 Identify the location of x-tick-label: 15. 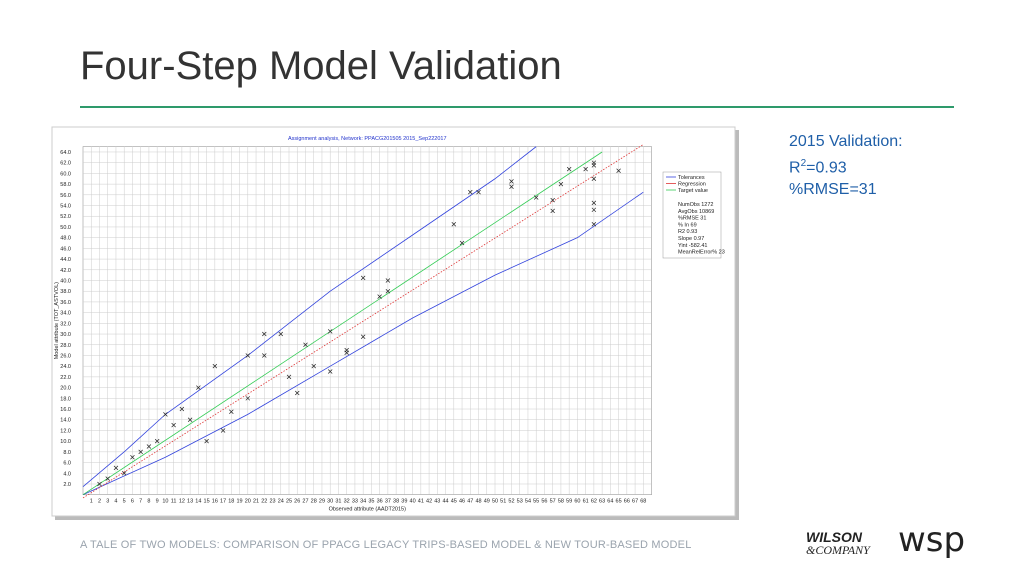
(207, 502).